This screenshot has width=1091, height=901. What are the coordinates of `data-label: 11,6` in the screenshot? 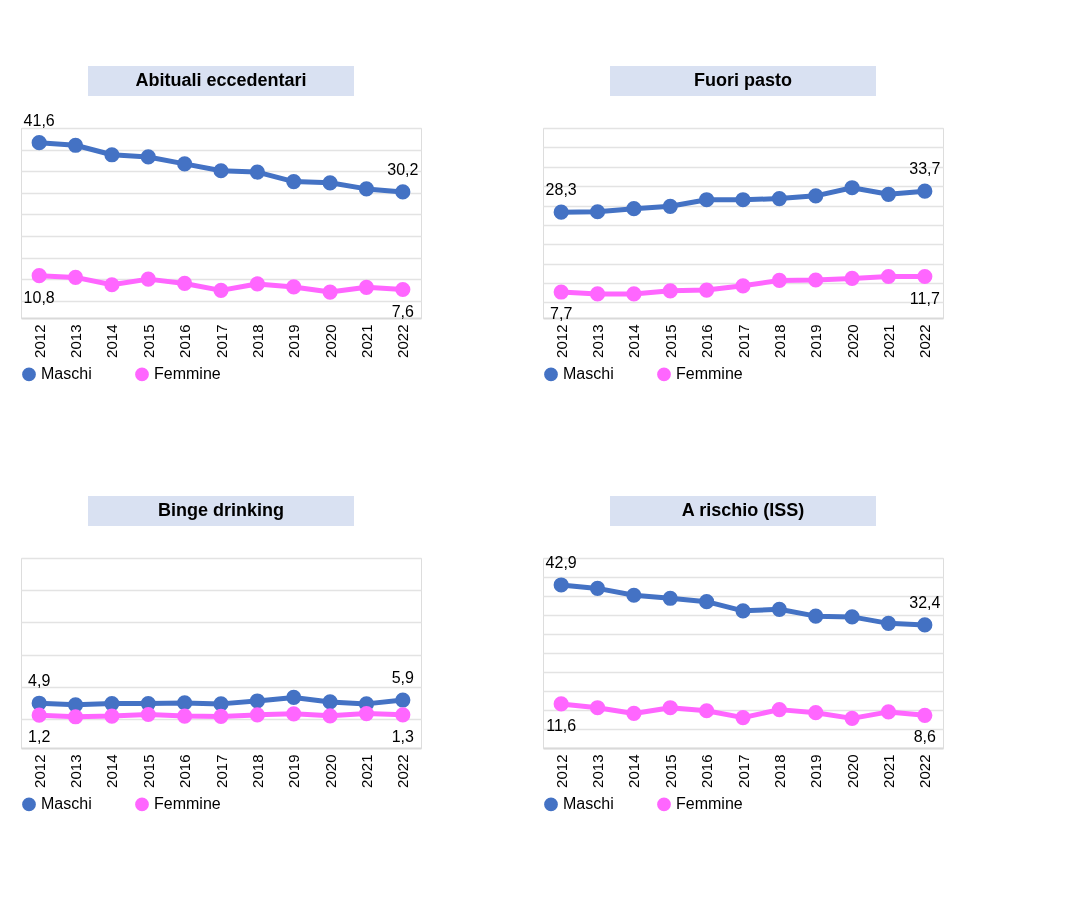 It's located at (561, 725).